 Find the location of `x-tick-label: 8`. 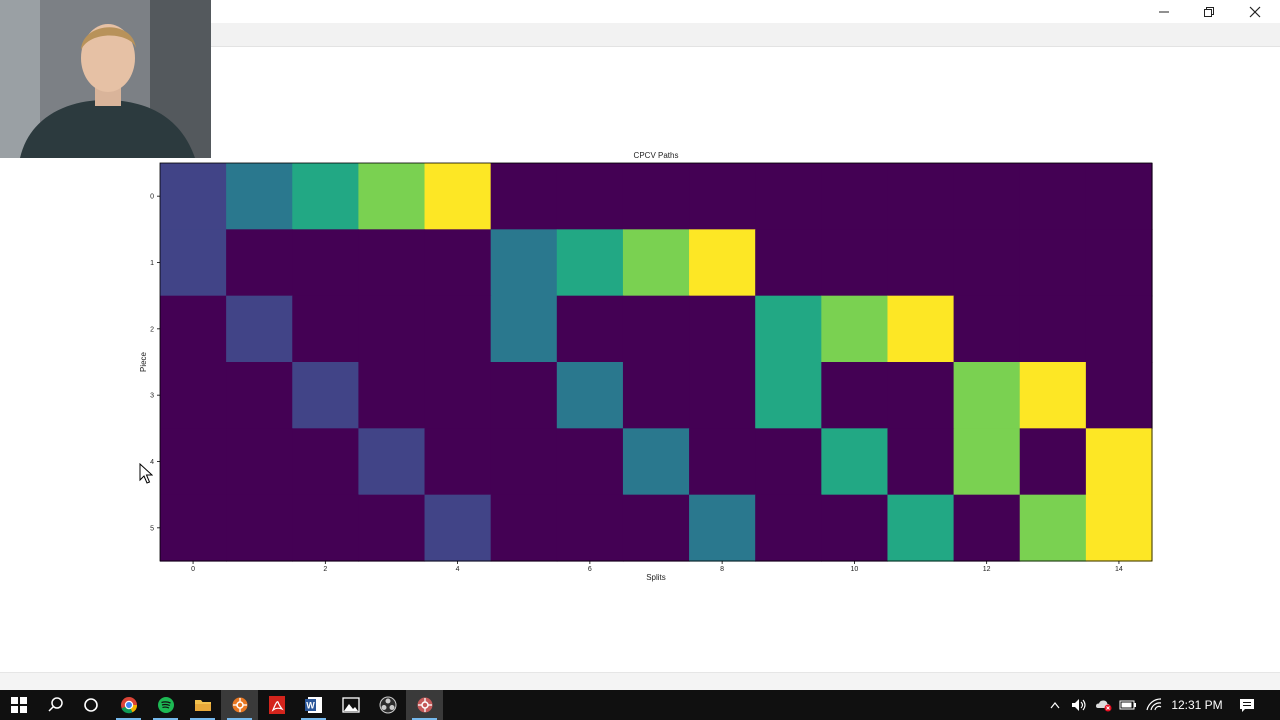

x-tick-label: 8 is located at coordinates (722, 569).